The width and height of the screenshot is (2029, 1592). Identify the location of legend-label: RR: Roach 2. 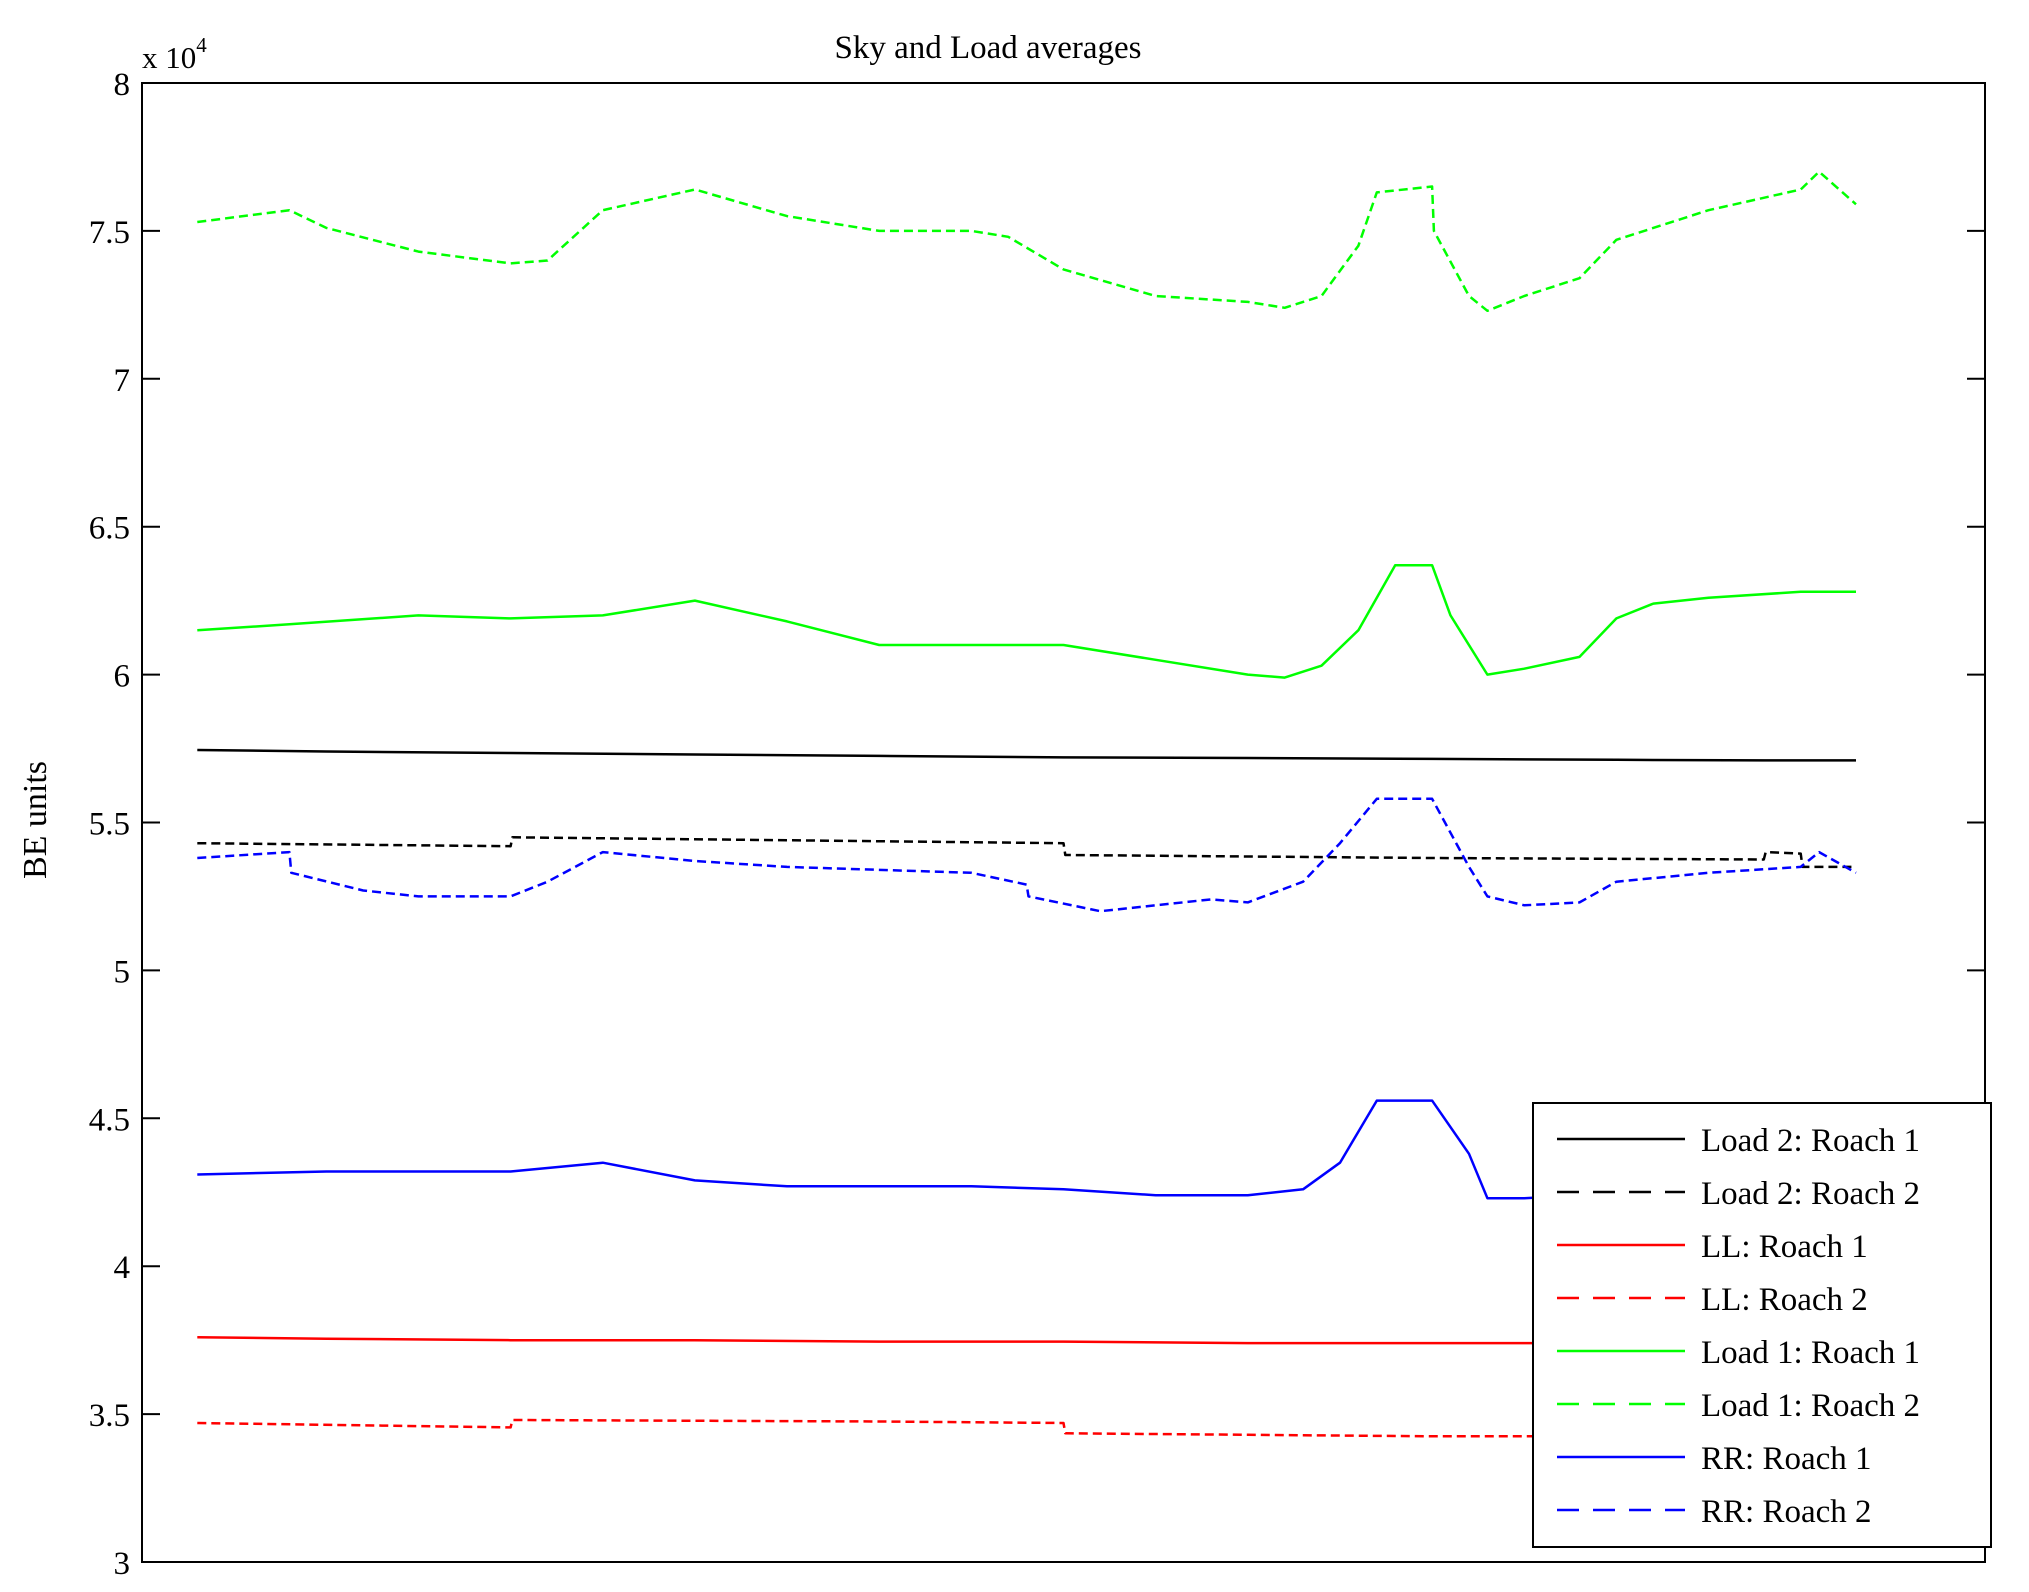
(1786, 1512).